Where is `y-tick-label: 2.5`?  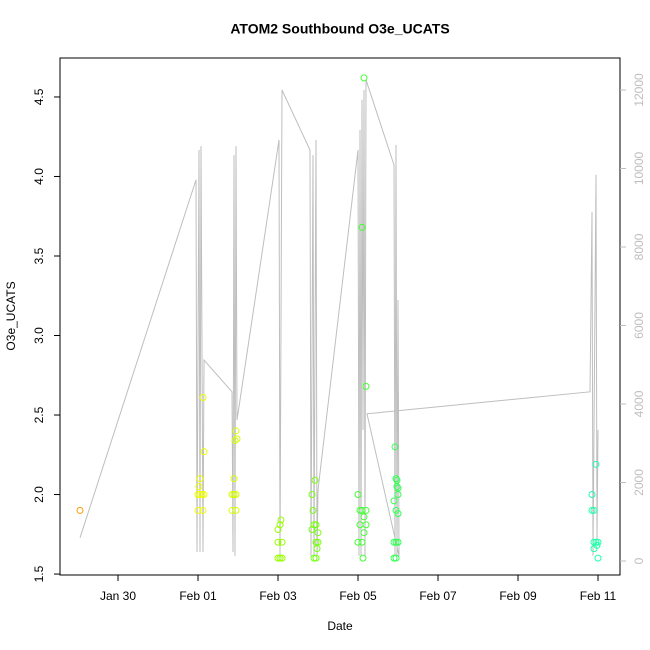 y-tick-label: 2.5 is located at coordinates (39, 414).